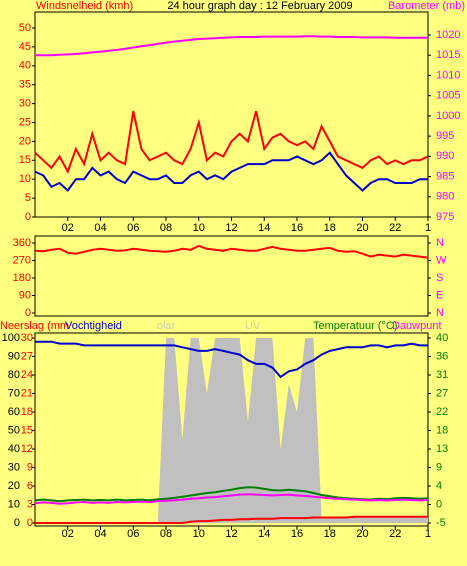  I want to click on y-tick-label: 80, so click(14, 375).